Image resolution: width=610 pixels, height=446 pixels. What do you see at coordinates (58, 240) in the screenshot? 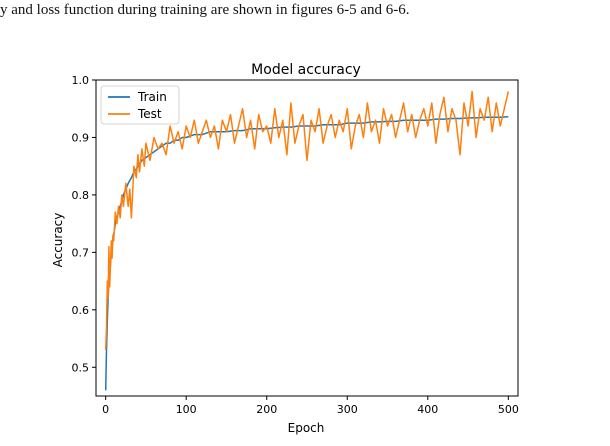
I see `y-axis-label: Accuracy` at bounding box center [58, 240].